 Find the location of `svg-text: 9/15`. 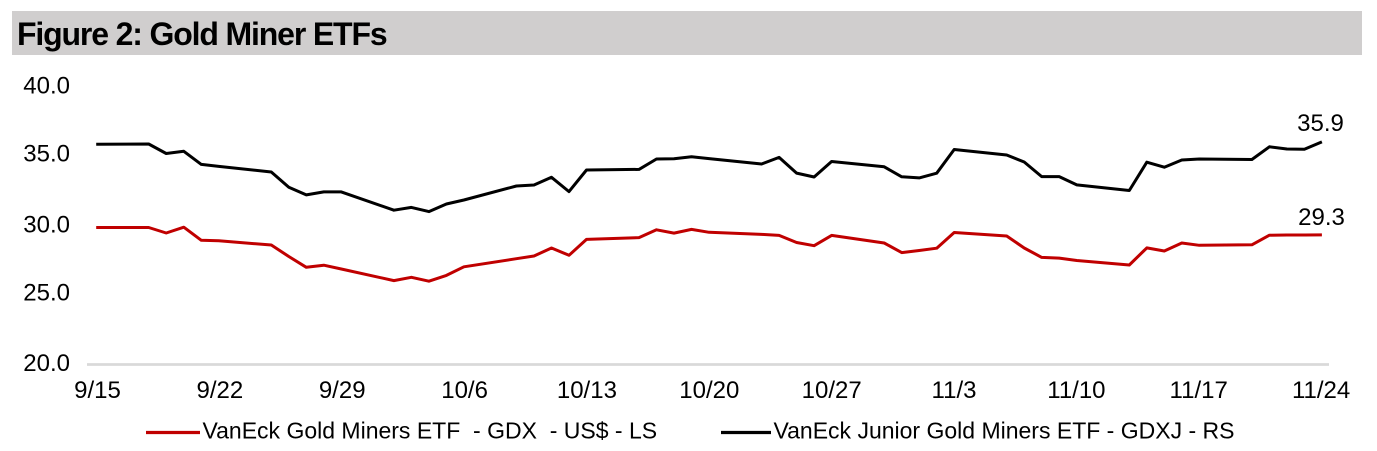

svg-text: 9/15 is located at coordinates (97, 390).